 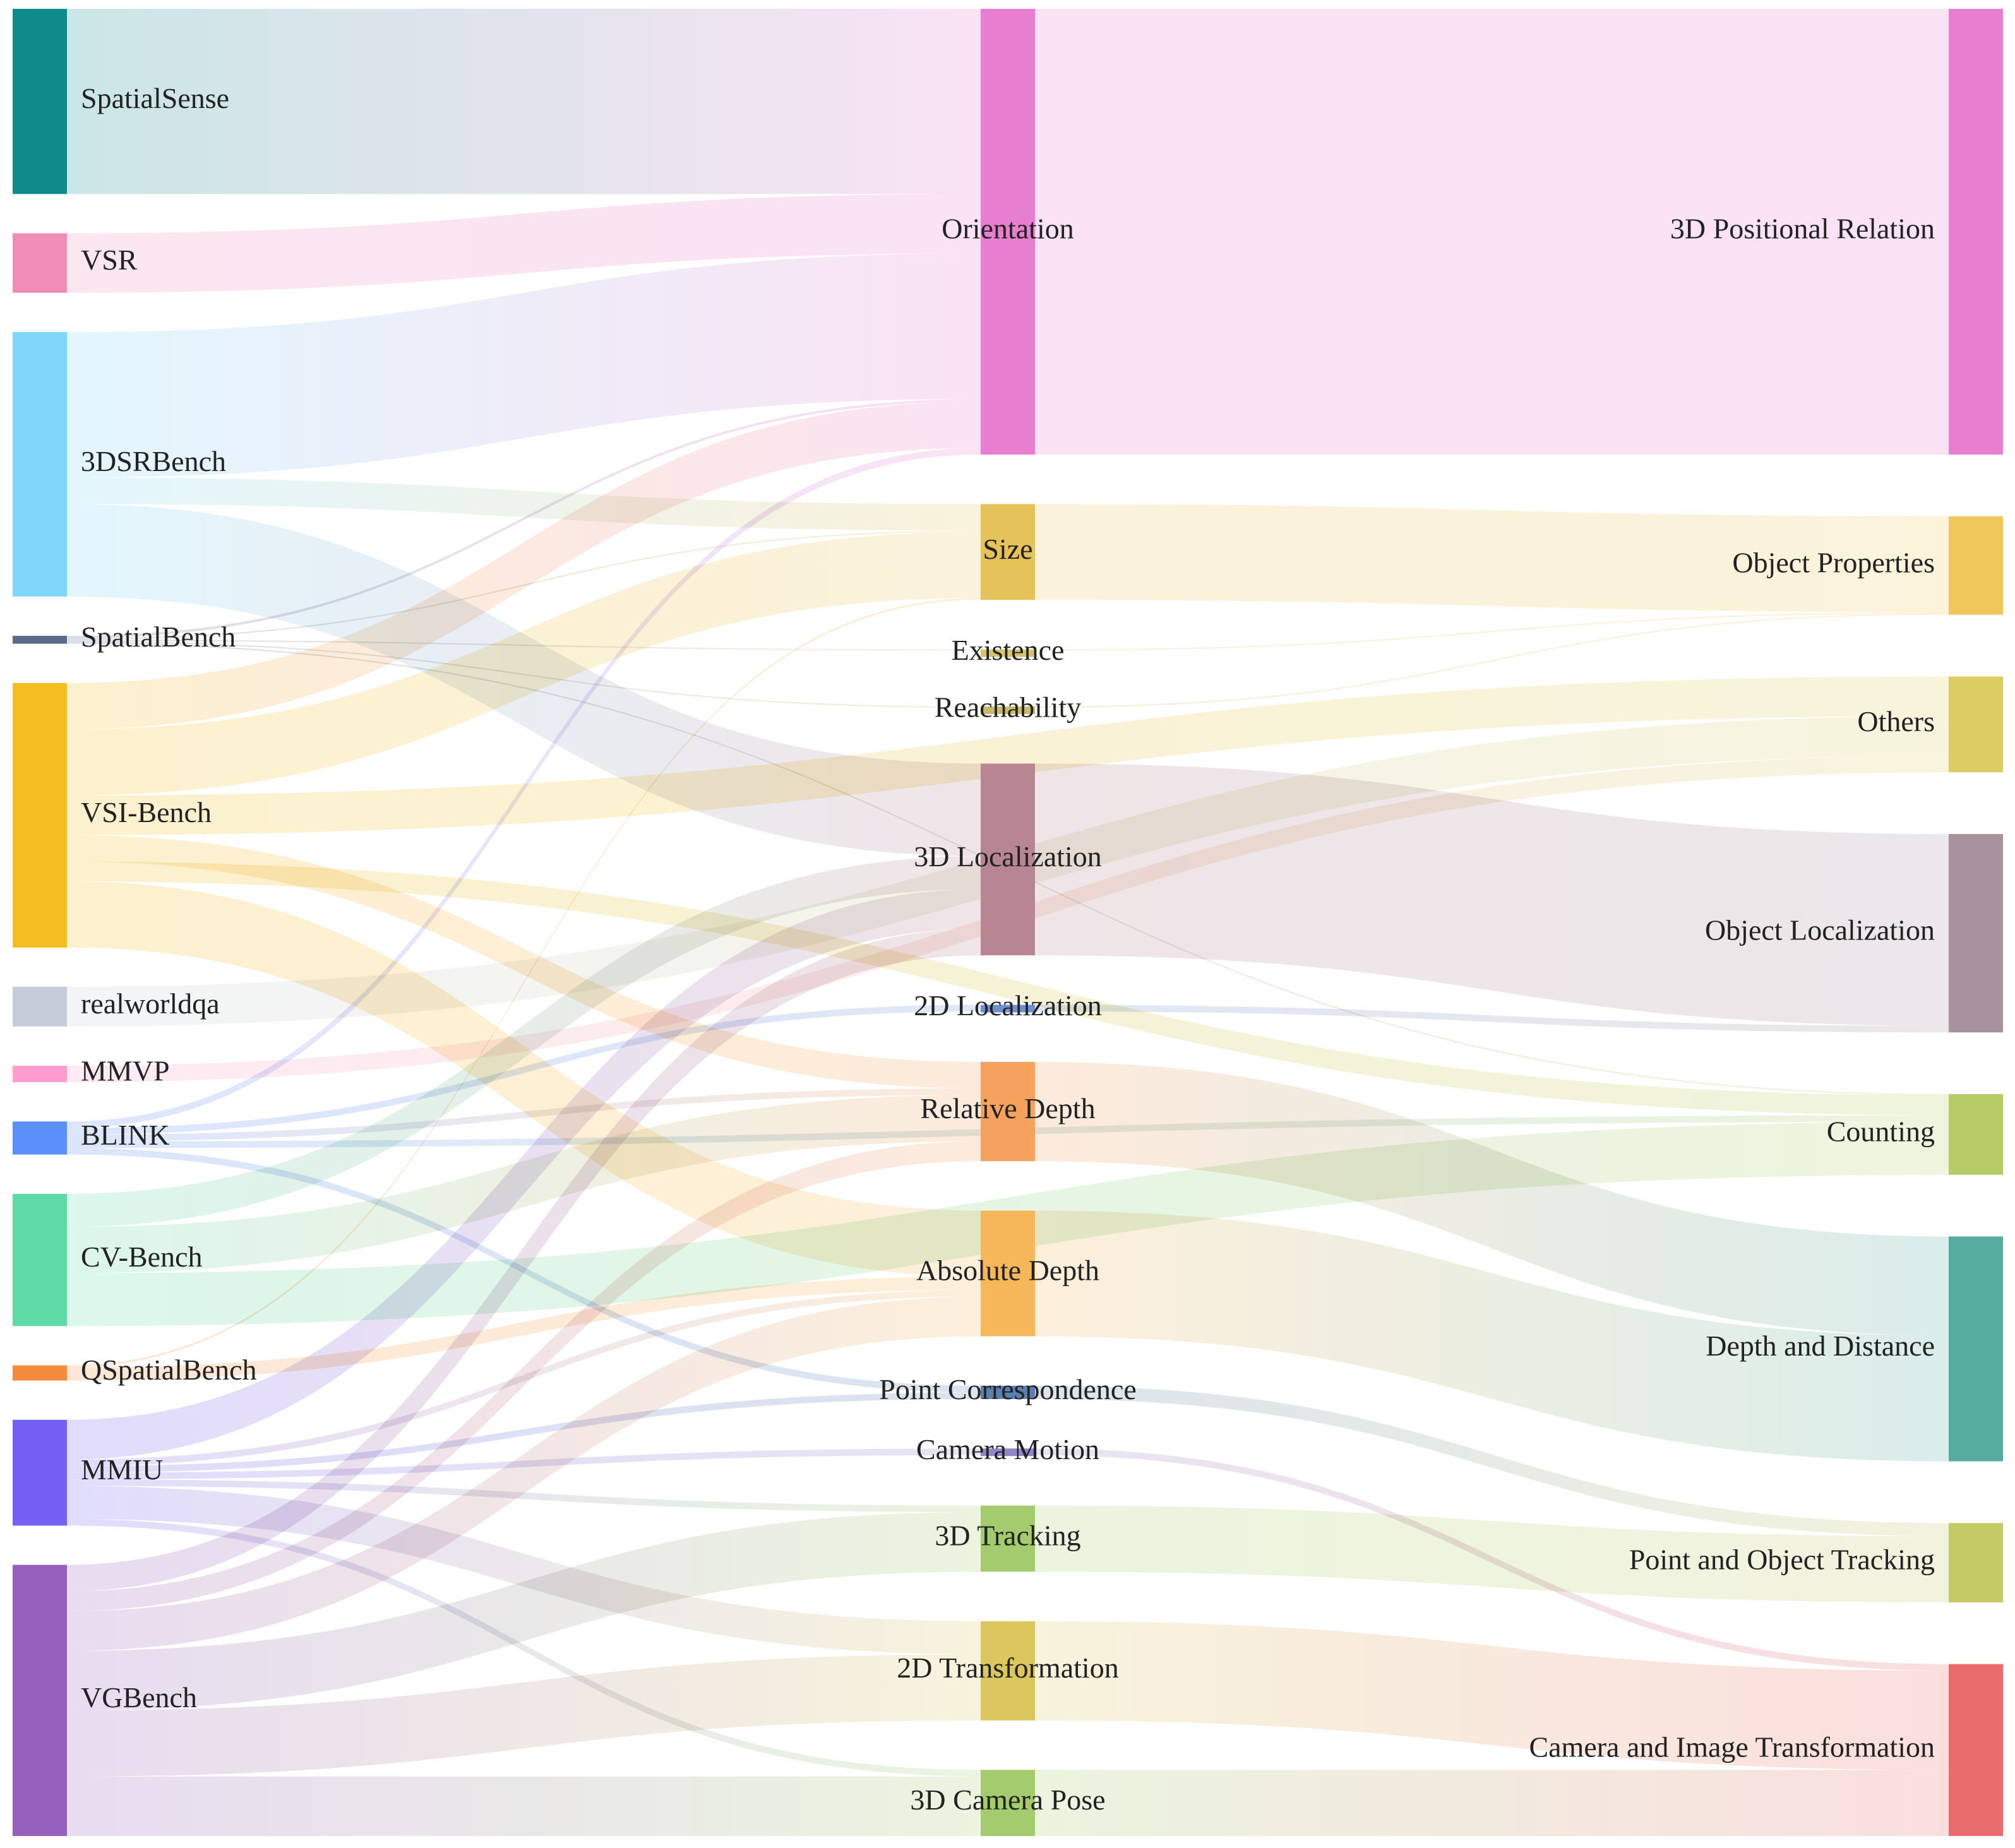 What do you see at coordinates (1492, 232) in the screenshot?
I see `link-orientation-to-3d-positional-relation` at bounding box center [1492, 232].